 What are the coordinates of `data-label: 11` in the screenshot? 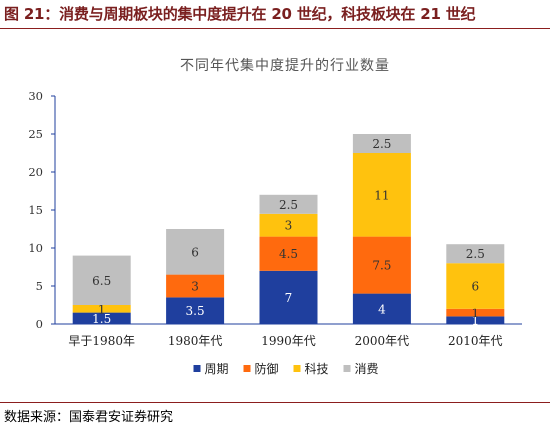 It's located at (381, 195).